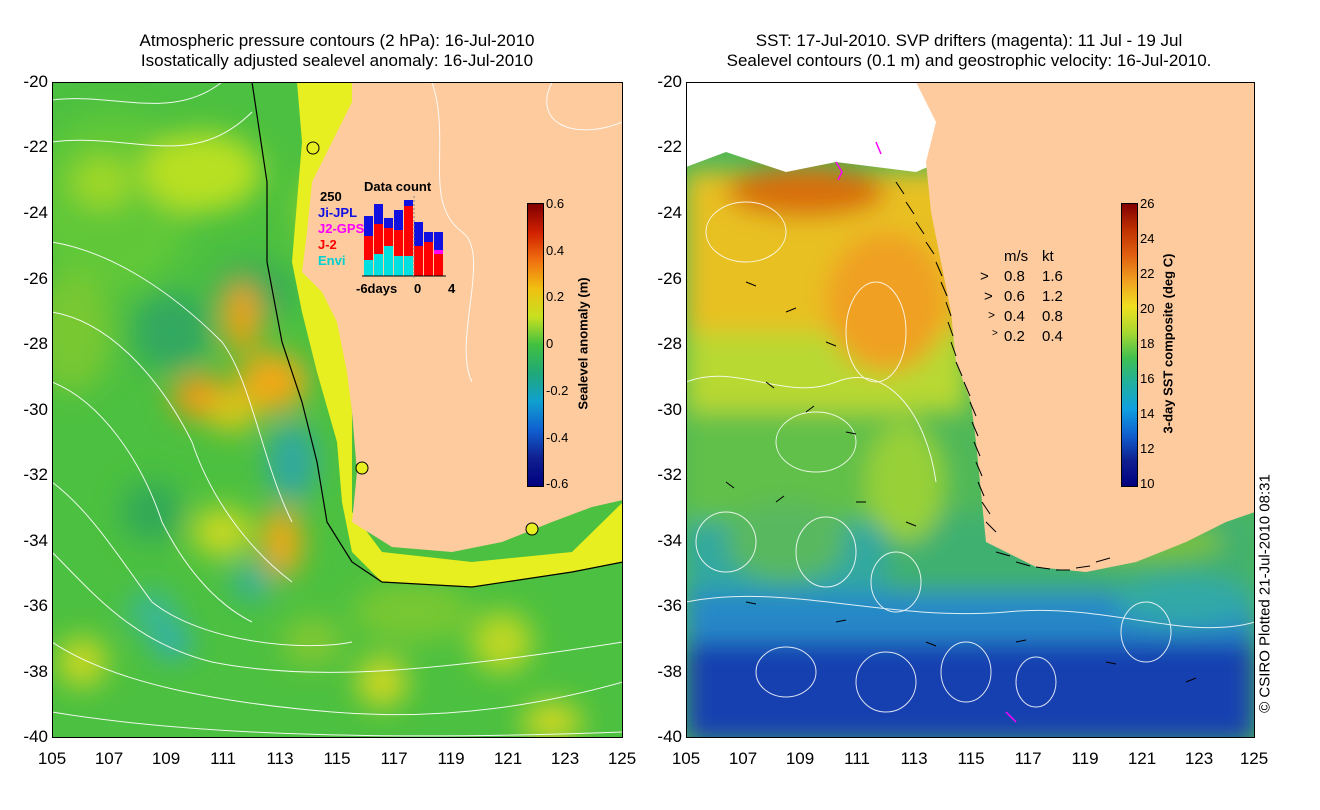 The width and height of the screenshot is (1320, 810). What do you see at coordinates (1085, 758) in the screenshot?
I see `right-lon-tick: 119` at bounding box center [1085, 758].